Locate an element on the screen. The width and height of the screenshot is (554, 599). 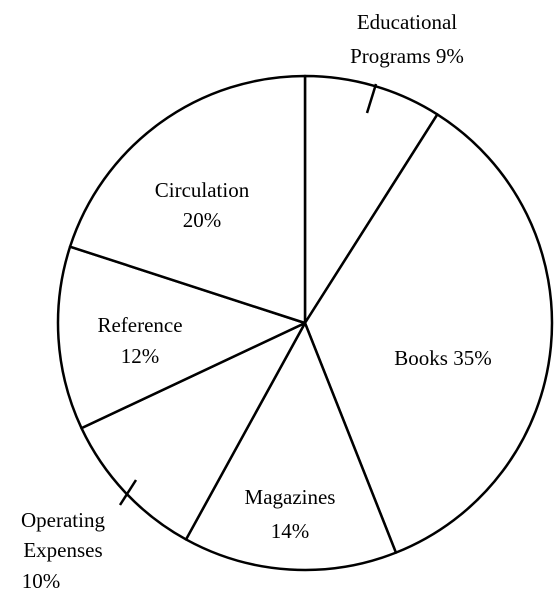
educational-programs-leader is located at coordinates (371, 98).